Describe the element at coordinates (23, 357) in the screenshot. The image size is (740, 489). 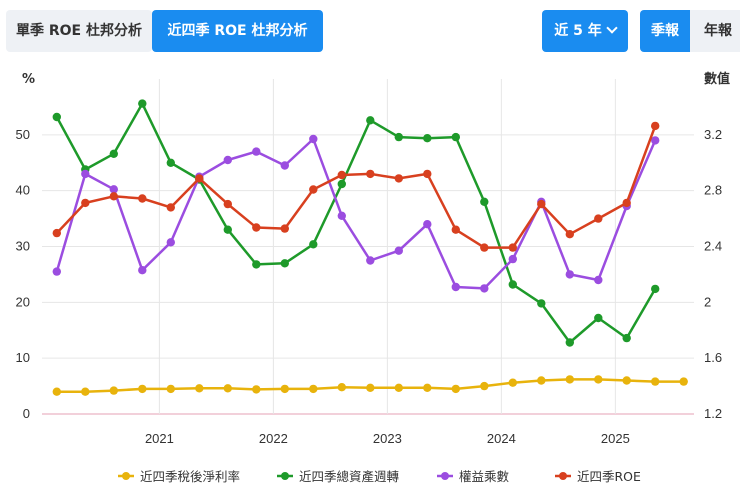
I see `left-tick-label: 10` at that location.